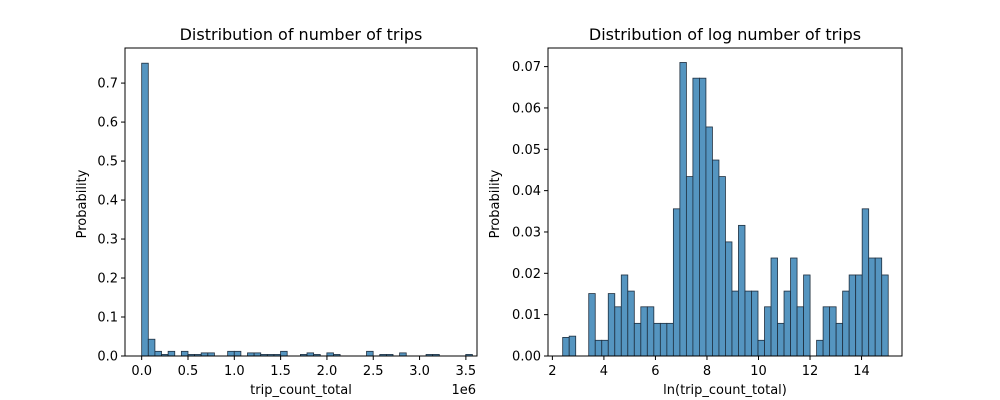 The image size is (1000, 400). I want to click on x-tick-label: 3.0, so click(419, 371).